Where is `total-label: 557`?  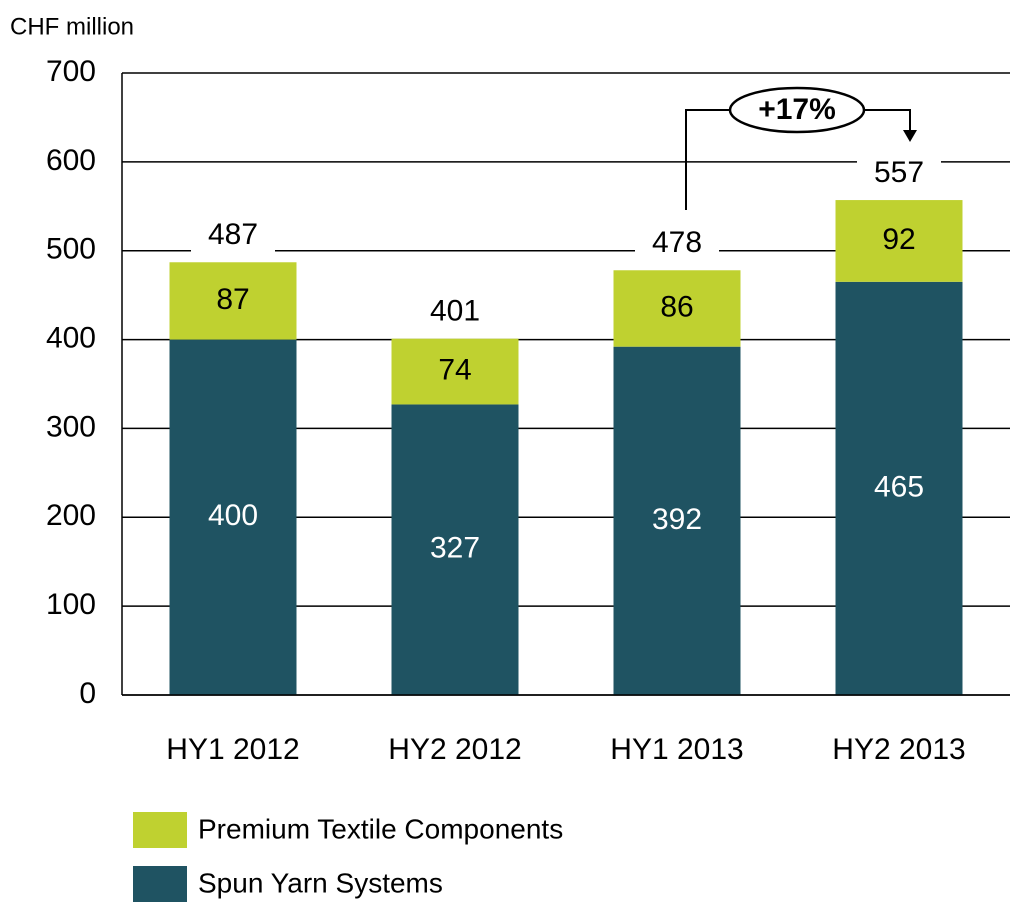
total-label: 557 is located at coordinates (899, 172).